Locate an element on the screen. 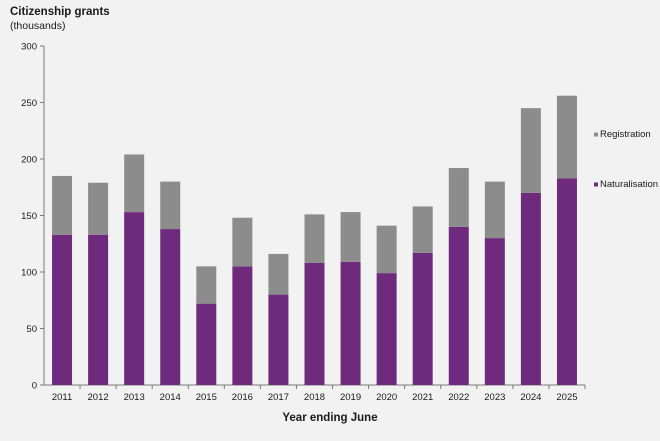 This screenshot has width=660, height=441. x-tick-label: 2012 is located at coordinates (98, 397).